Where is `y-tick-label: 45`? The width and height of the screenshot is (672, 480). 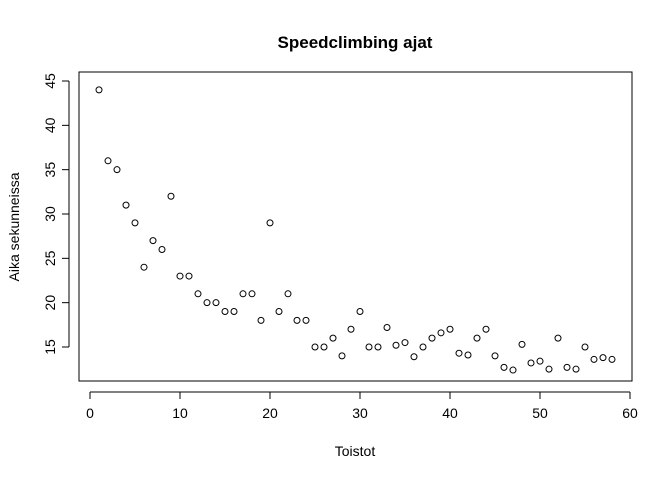
y-tick-label: 45 is located at coordinates (50, 81).